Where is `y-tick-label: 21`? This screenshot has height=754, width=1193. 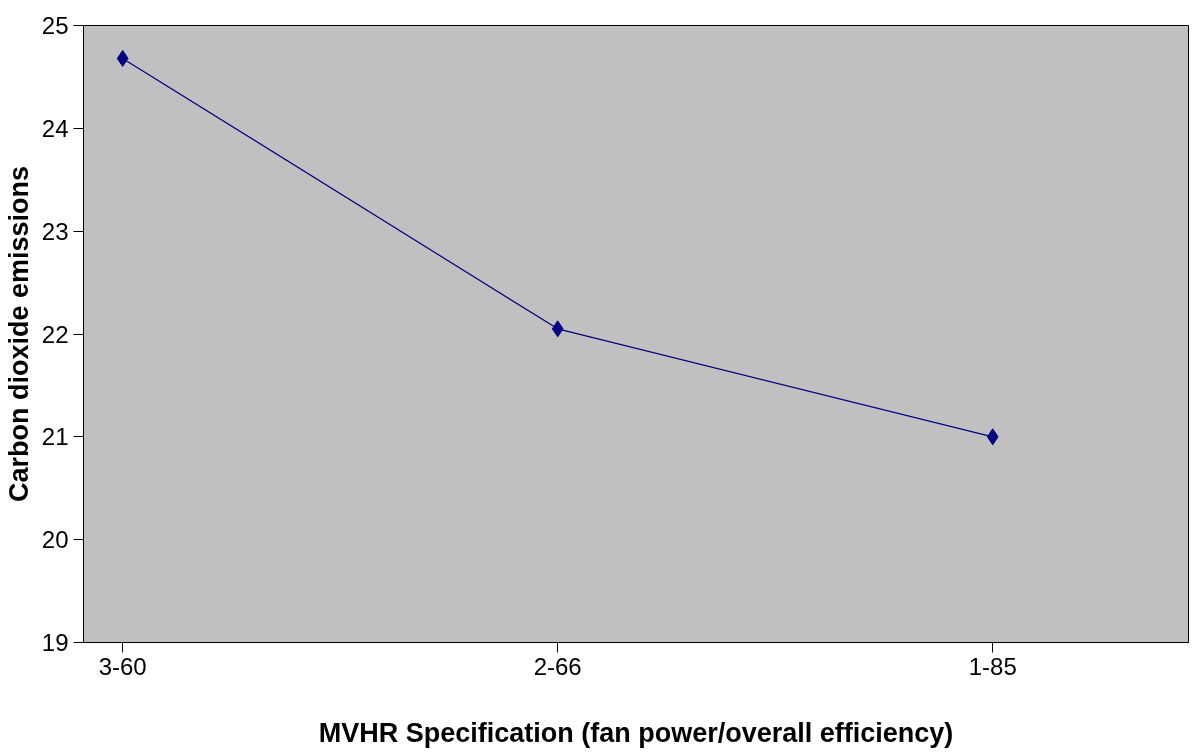 y-tick-label: 21 is located at coordinates (55, 437).